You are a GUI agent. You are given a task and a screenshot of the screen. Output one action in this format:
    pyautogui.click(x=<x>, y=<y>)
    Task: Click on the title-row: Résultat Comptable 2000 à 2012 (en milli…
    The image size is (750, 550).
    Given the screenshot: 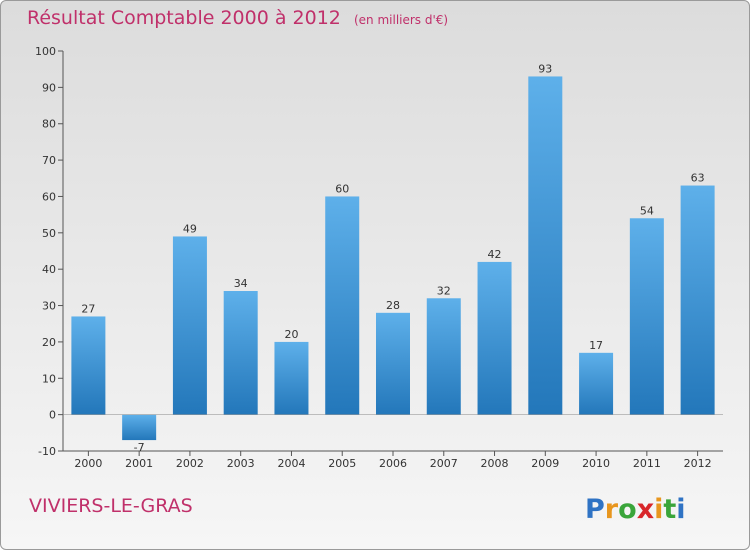 What is the action you would take?
    pyautogui.click(x=237, y=18)
    